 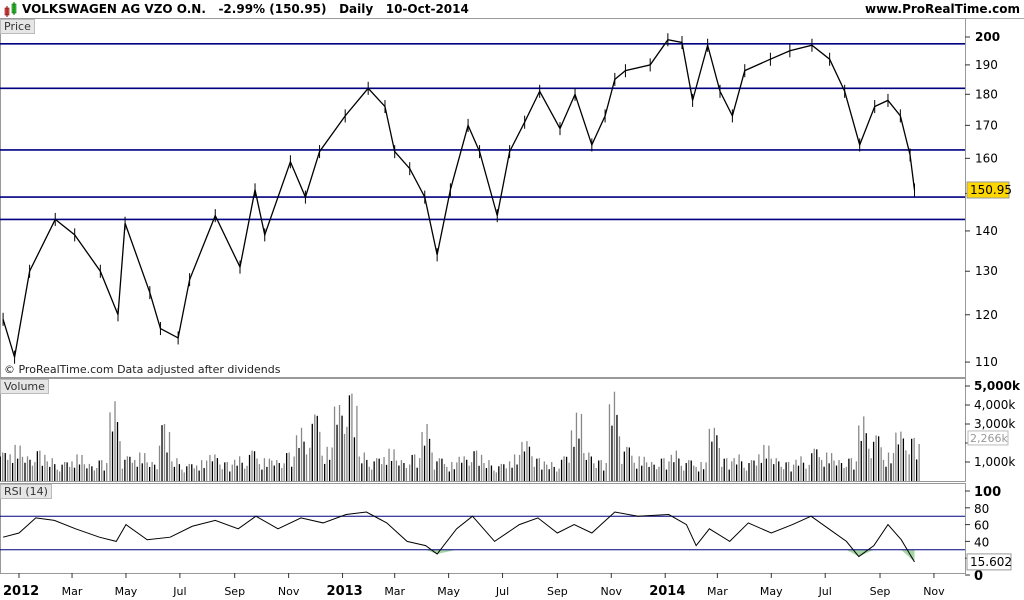 I want to click on chart-date: 10-Oct-2014, so click(x=427, y=9).